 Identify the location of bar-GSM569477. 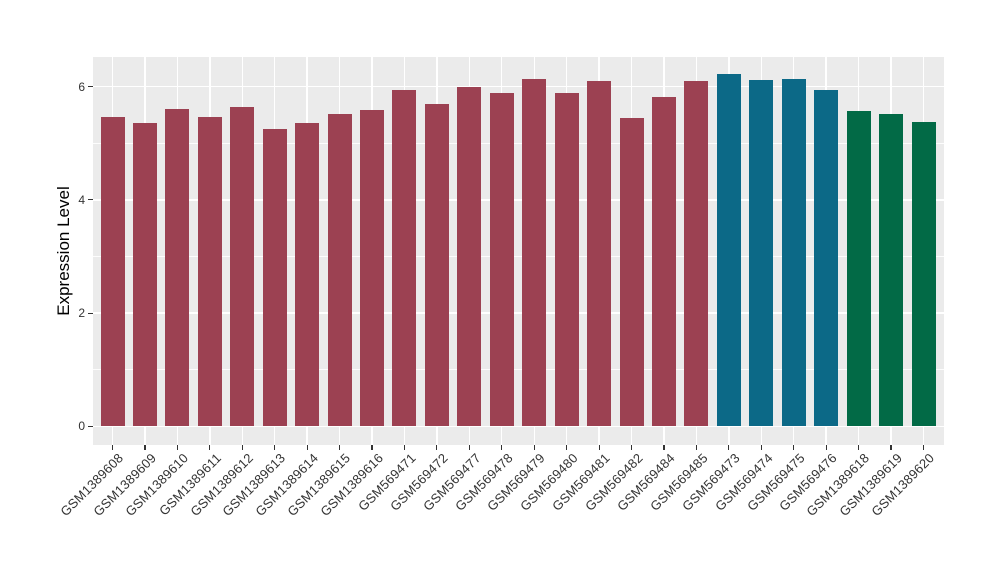
(469, 256).